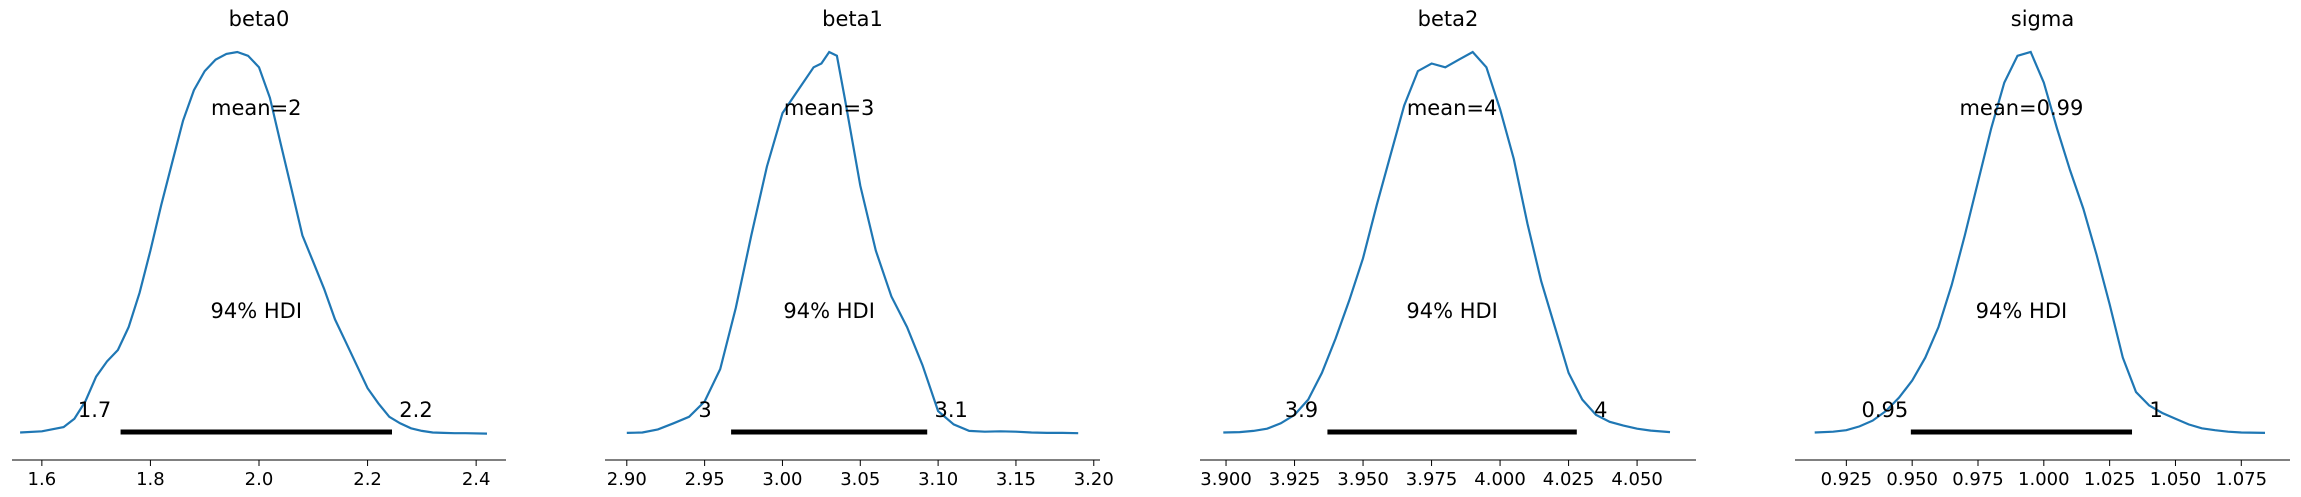  Describe the element at coordinates (1600, 410) in the screenshot. I see `hdi-high-label: 4` at that location.